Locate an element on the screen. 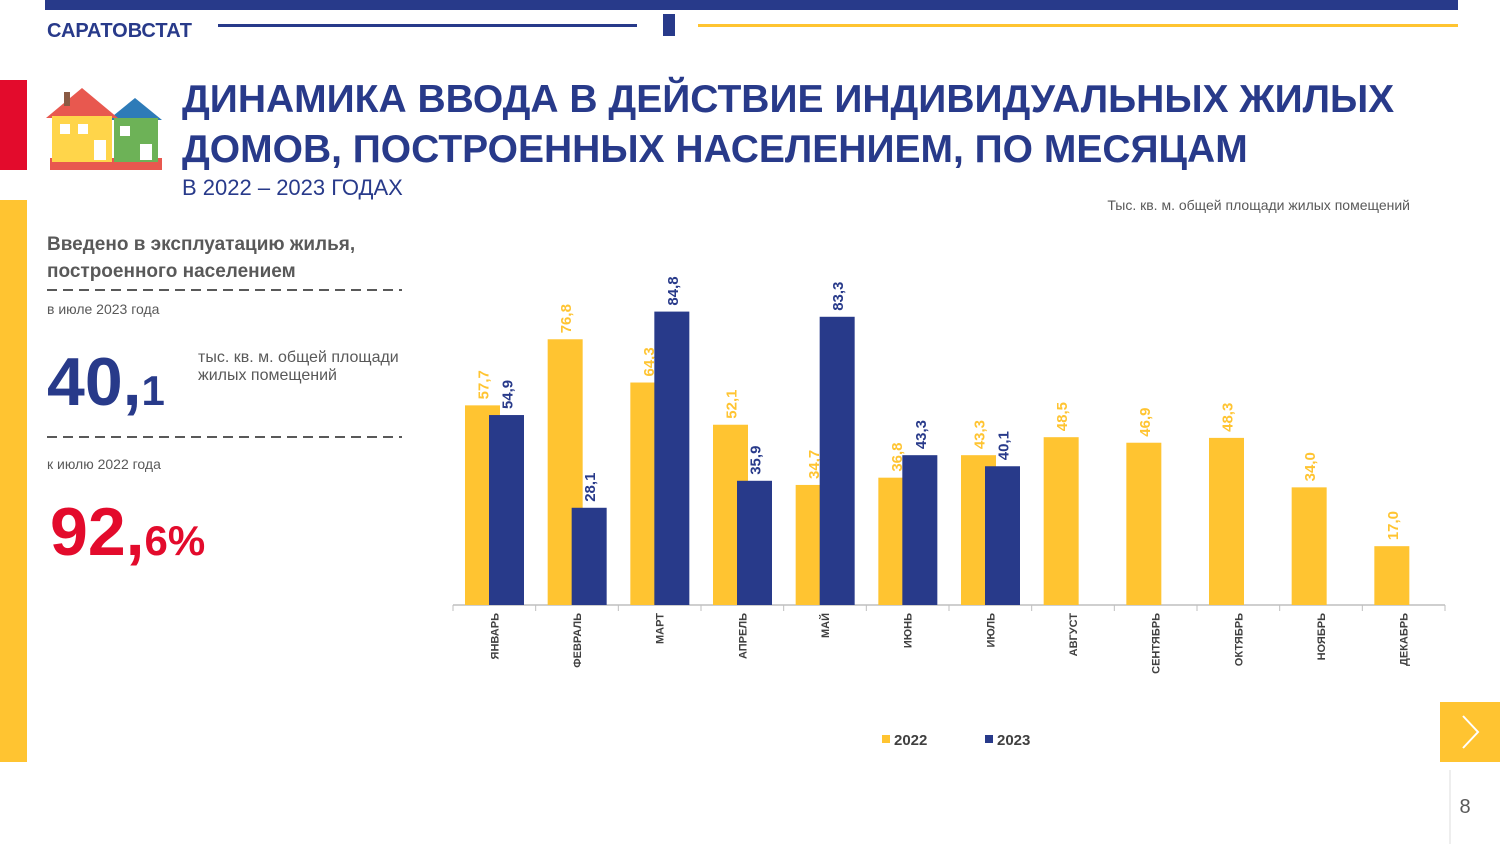 Image resolution: width=1500 pixels, height=844 pixels. value-label: 17,0 is located at coordinates (1393, 525).